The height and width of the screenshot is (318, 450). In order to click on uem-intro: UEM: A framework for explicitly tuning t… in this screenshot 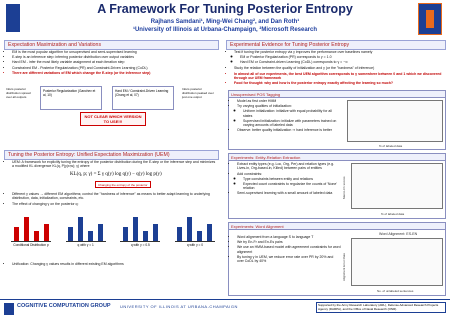, I will do `click(112, 165)`.